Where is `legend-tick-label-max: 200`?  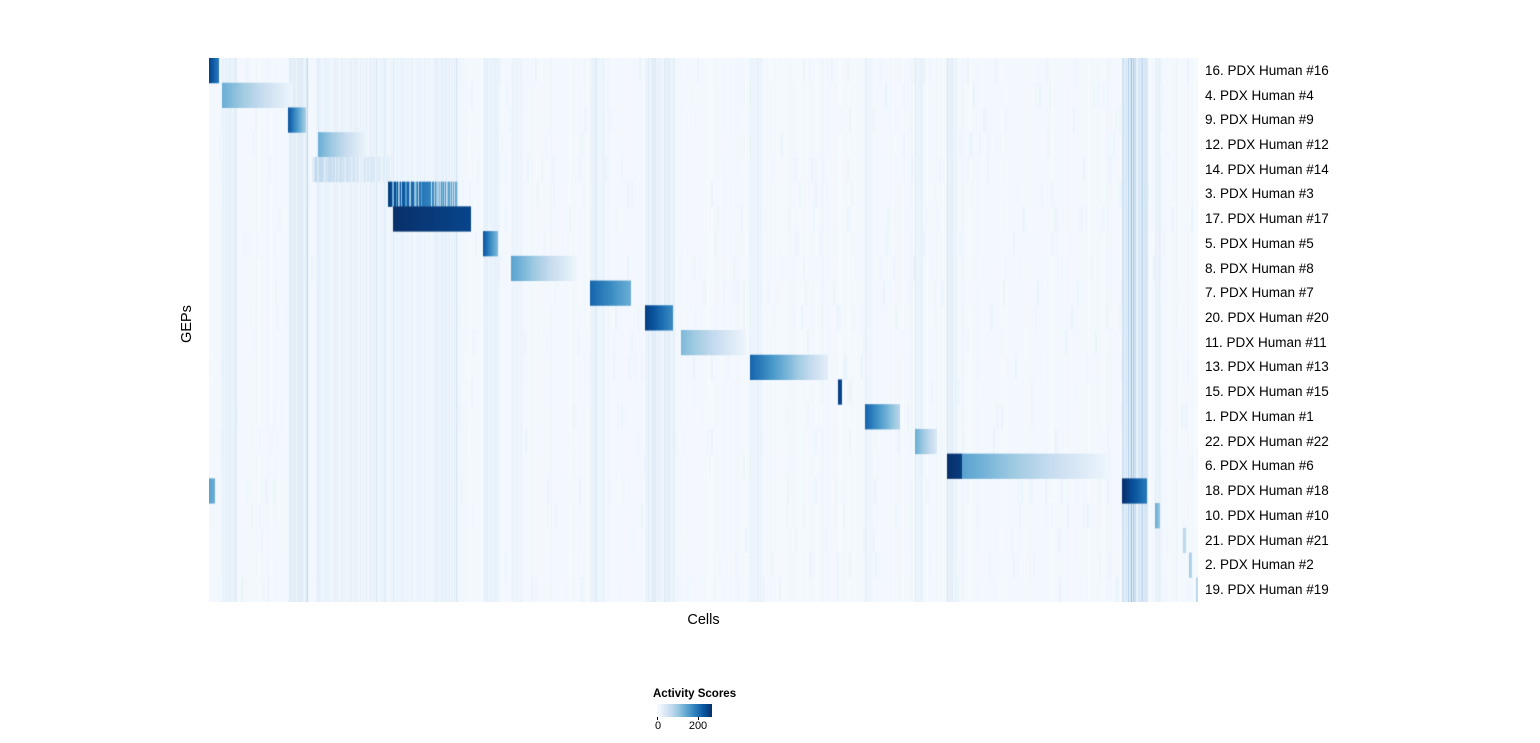 legend-tick-label-max: 200 is located at coordinates (698, 726).